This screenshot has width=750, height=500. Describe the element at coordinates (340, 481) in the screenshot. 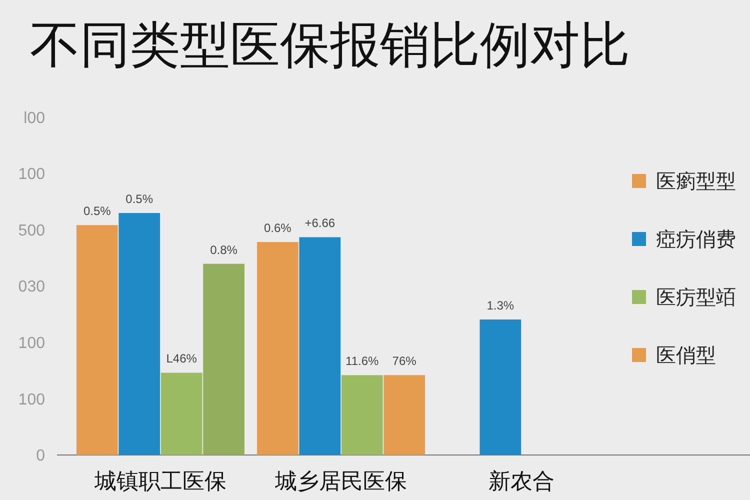

I see `x-tick-label: 城乡居民医保` at that location.